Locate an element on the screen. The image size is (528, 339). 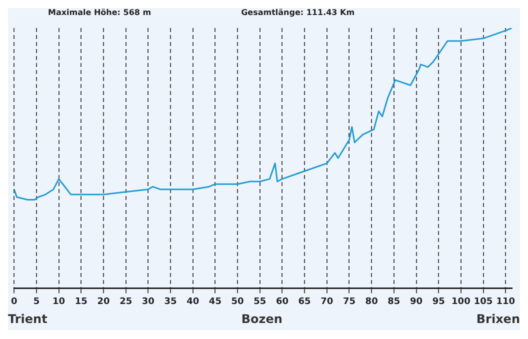
x-tick-label: 55 is located at coordinates (260, 301).